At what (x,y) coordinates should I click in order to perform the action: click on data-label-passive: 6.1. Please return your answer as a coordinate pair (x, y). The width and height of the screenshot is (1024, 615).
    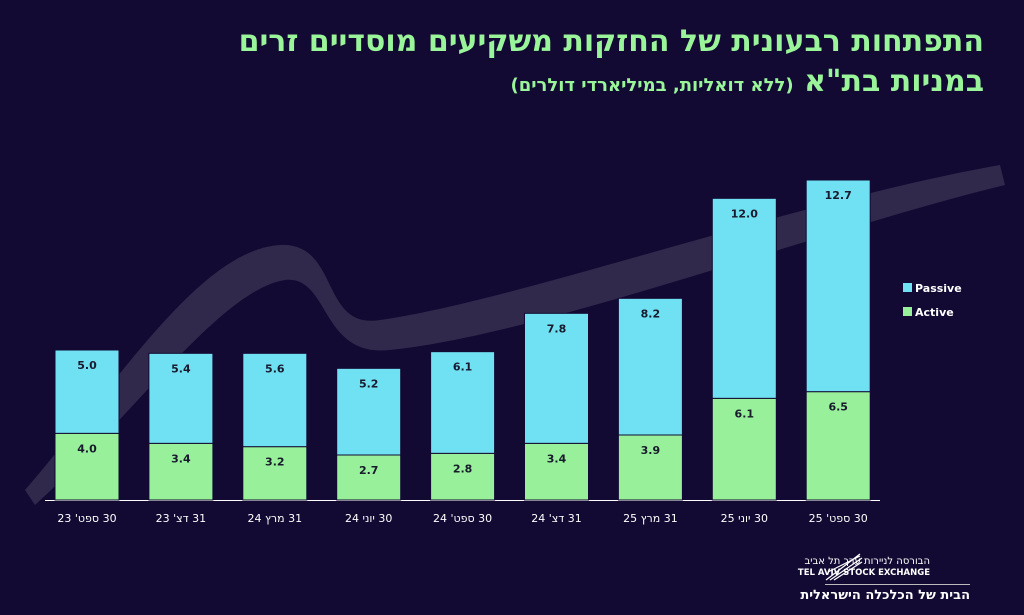
    Looking at the image, I should click on (463, 367).